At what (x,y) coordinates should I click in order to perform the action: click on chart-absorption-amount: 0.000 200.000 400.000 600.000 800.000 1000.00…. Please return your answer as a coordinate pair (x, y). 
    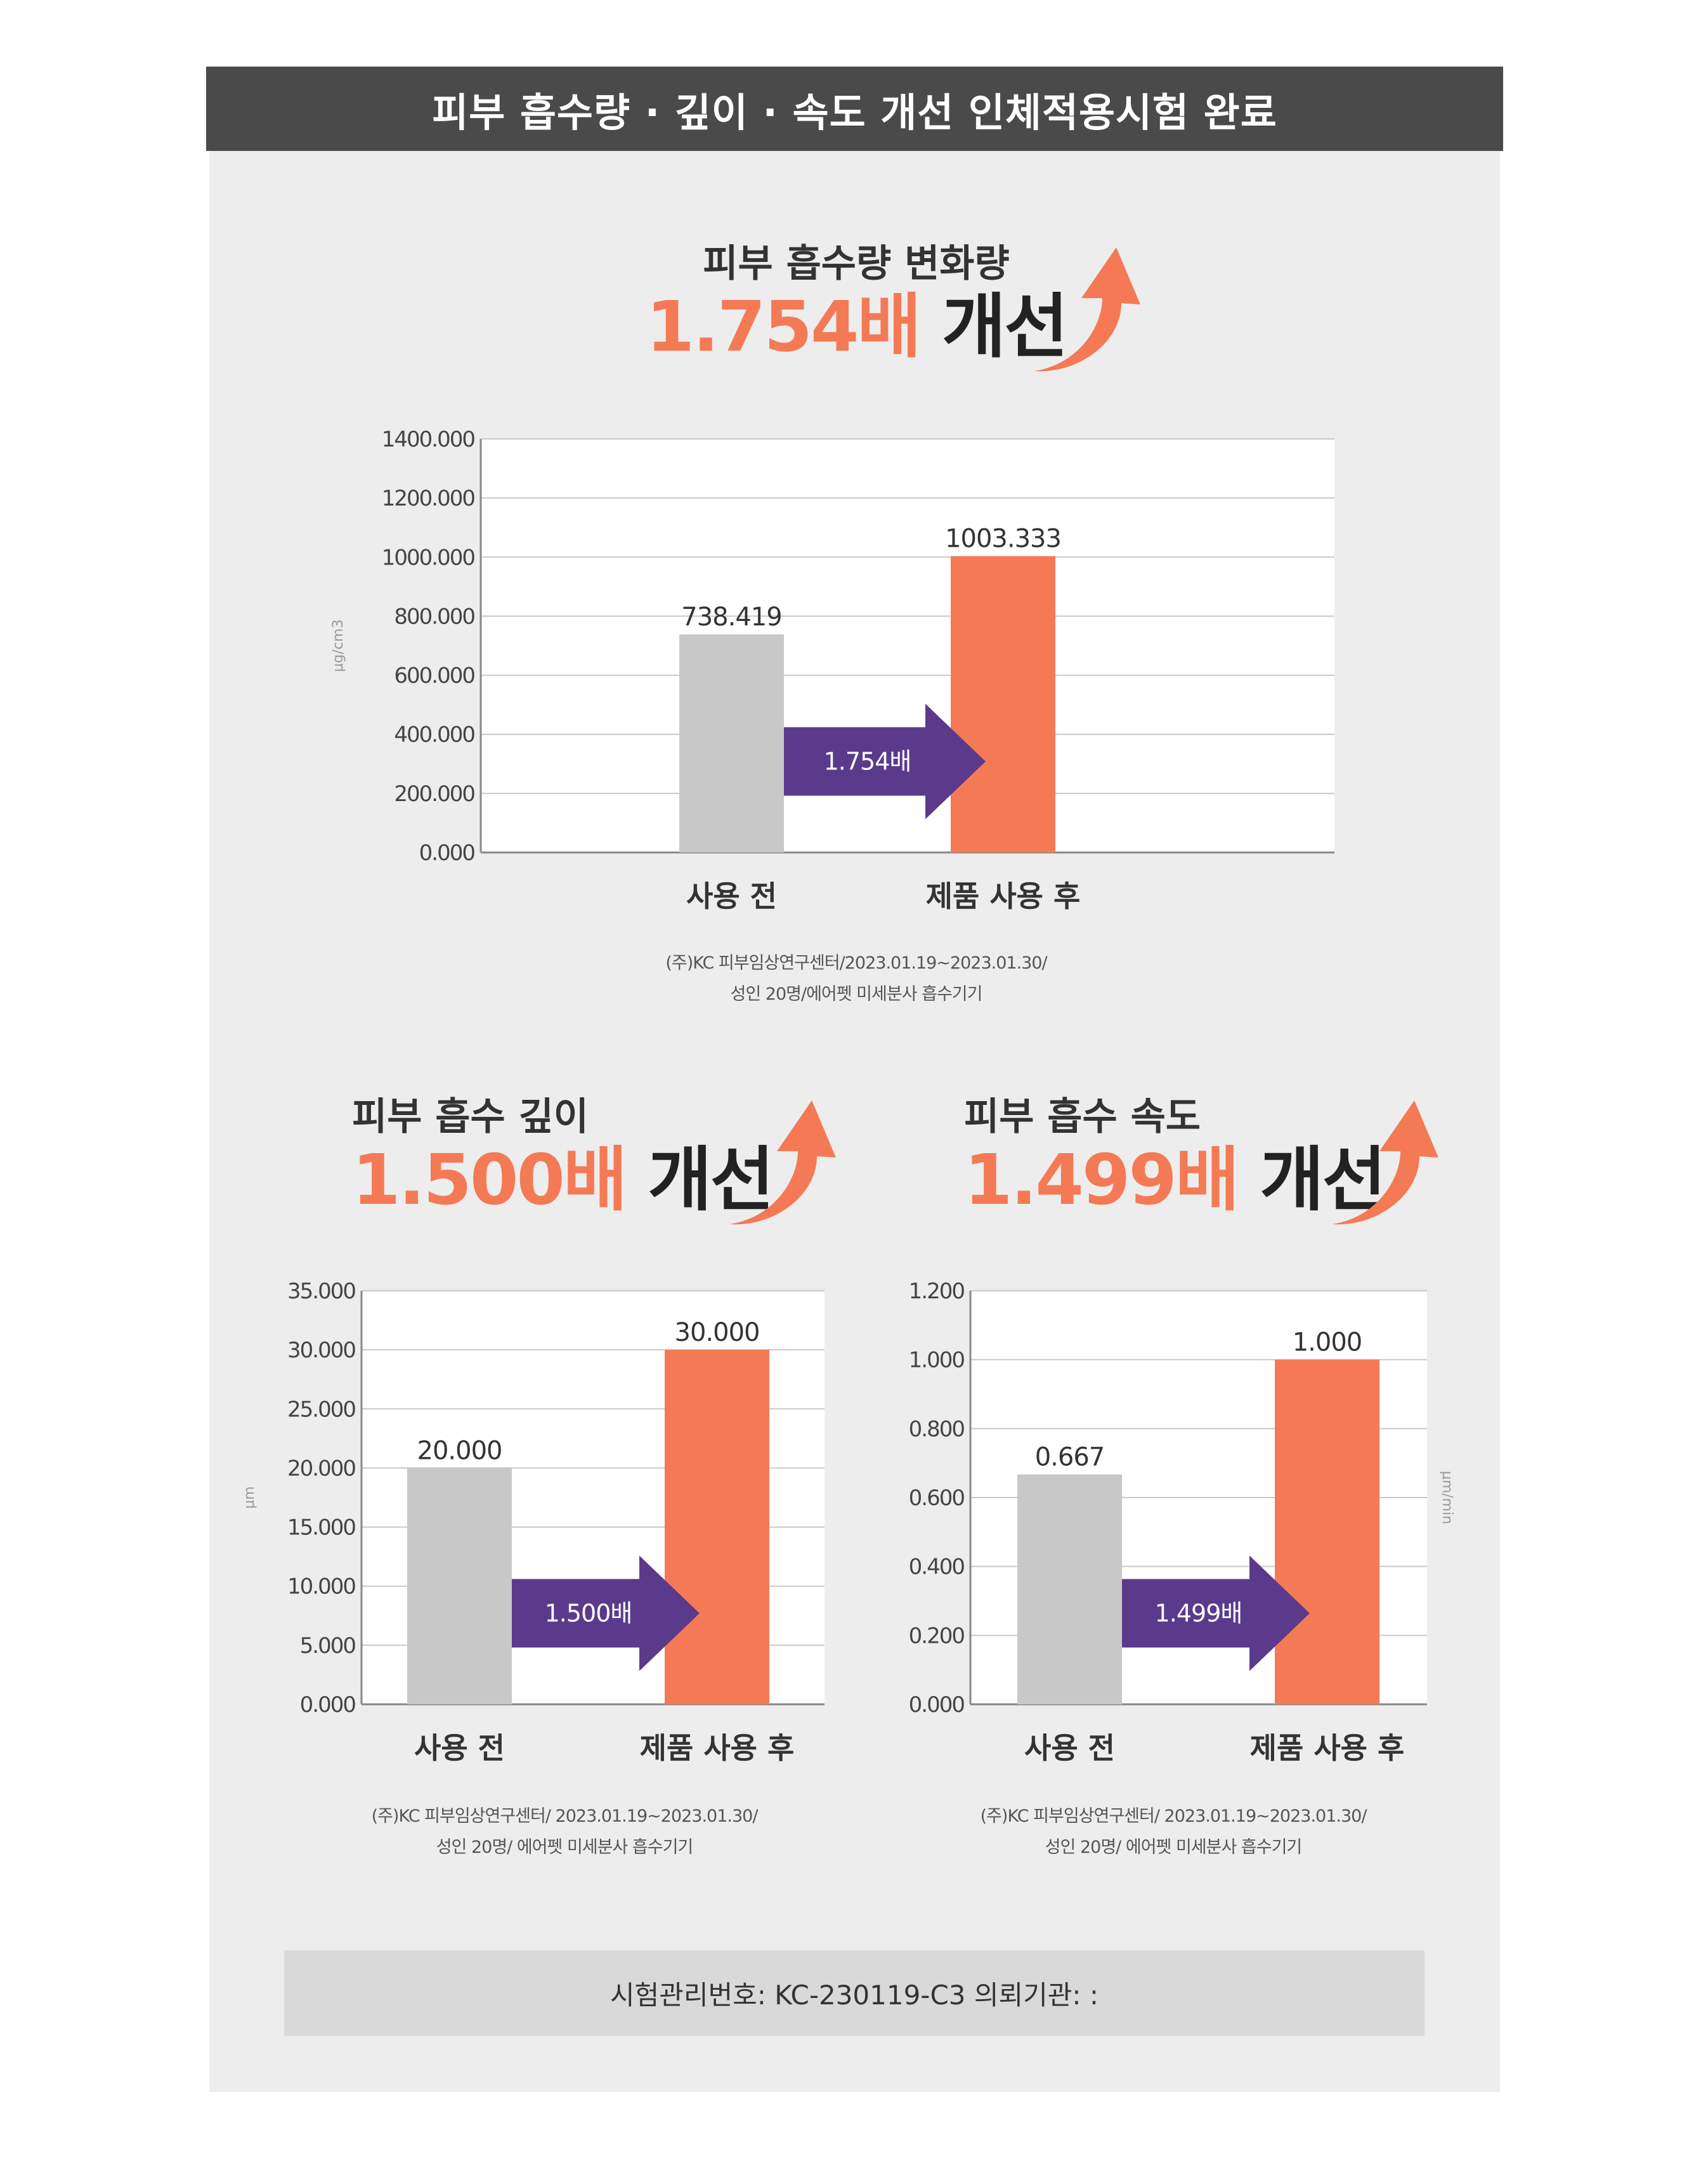
    Looking at the image, I should click on (832, 670).